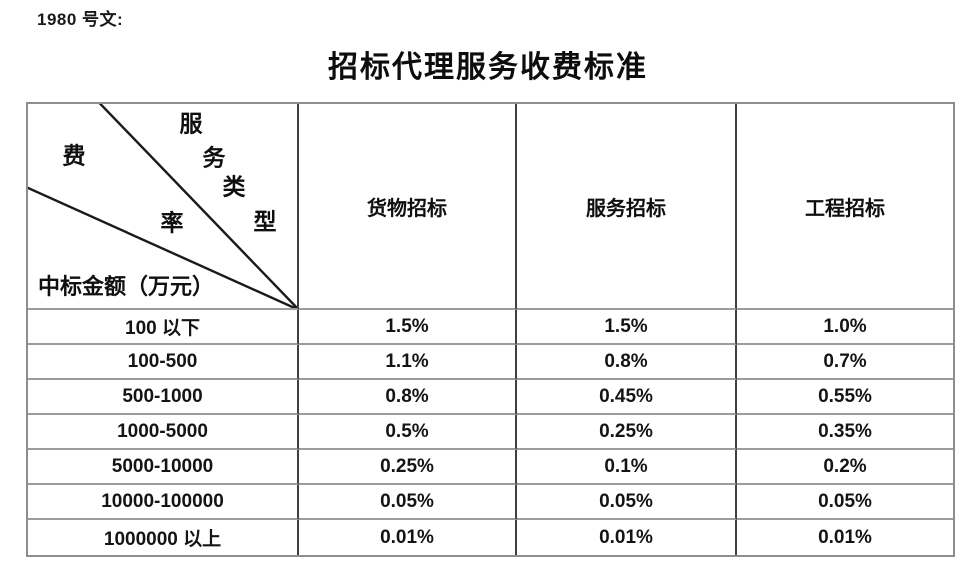 The image size is (976, 581). What do you see at coordinates (172, 223) in the screenshot?
I see `corner-rate-char: 率` at bounding box center [172, 223].